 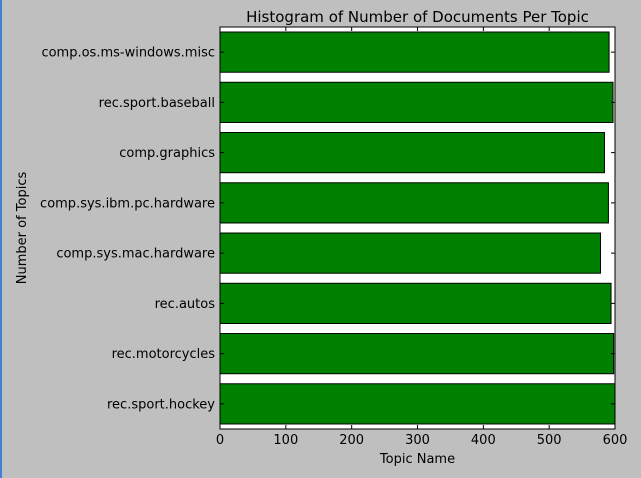 What do you see at coordinates (22, 228) in the screenshot?
I see `y-axis-label: Number of Topics` at bounding box center [22, 228].